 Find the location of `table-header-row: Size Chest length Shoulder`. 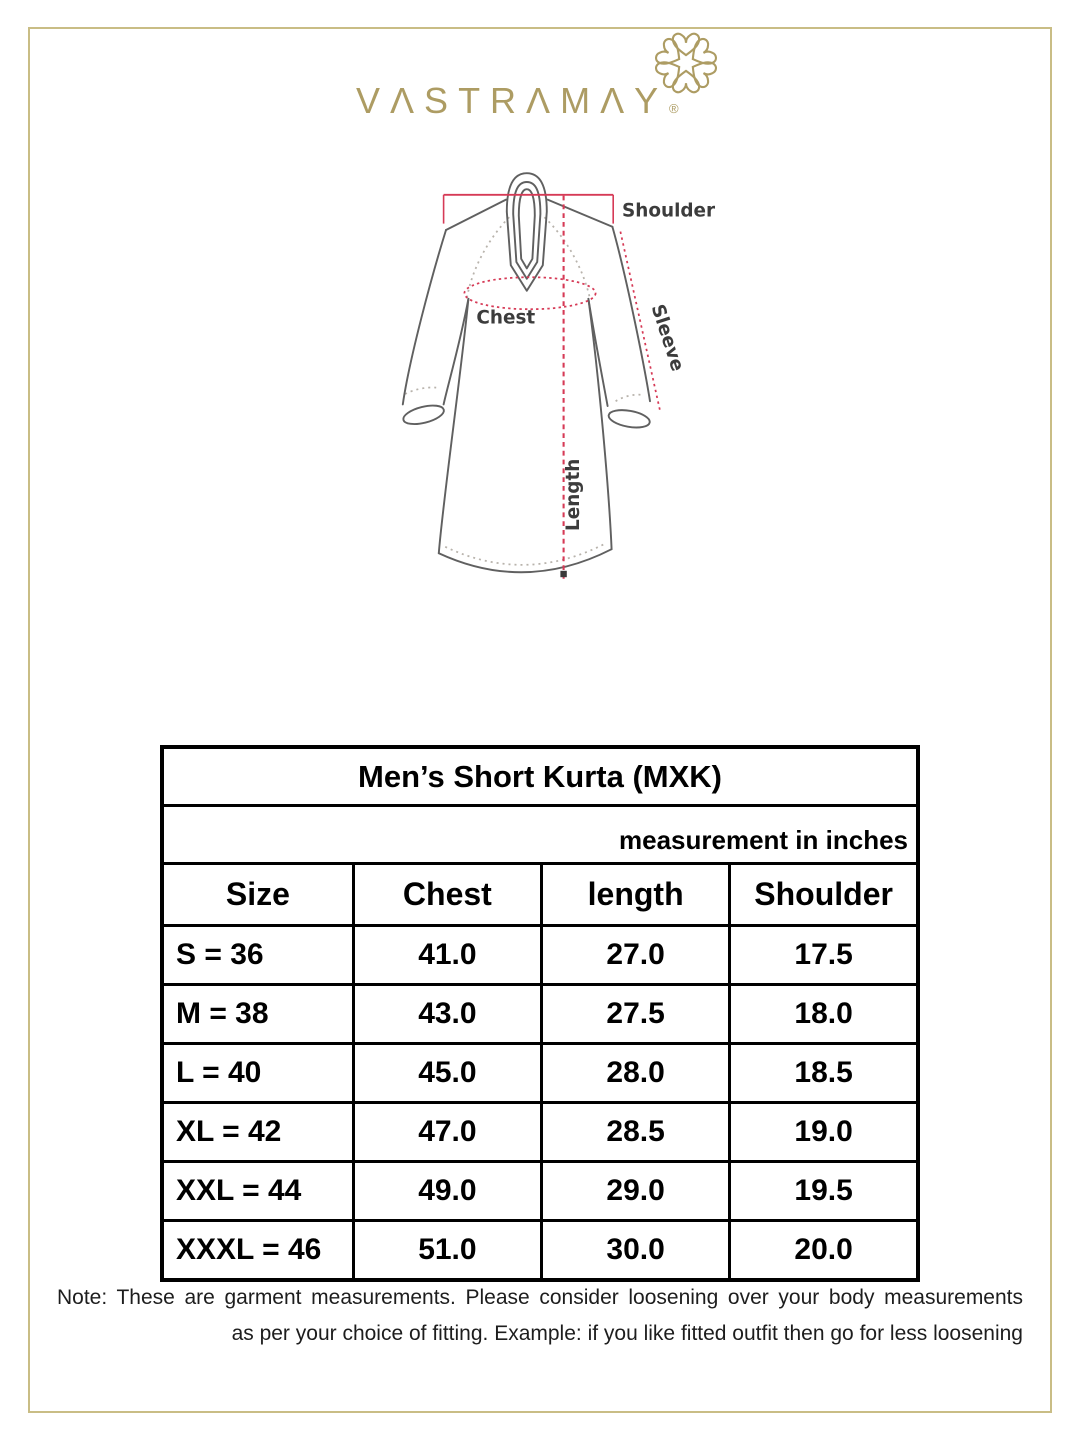

table-header-row: Size Chest length Shoulder is located at coordinates (540, 894).